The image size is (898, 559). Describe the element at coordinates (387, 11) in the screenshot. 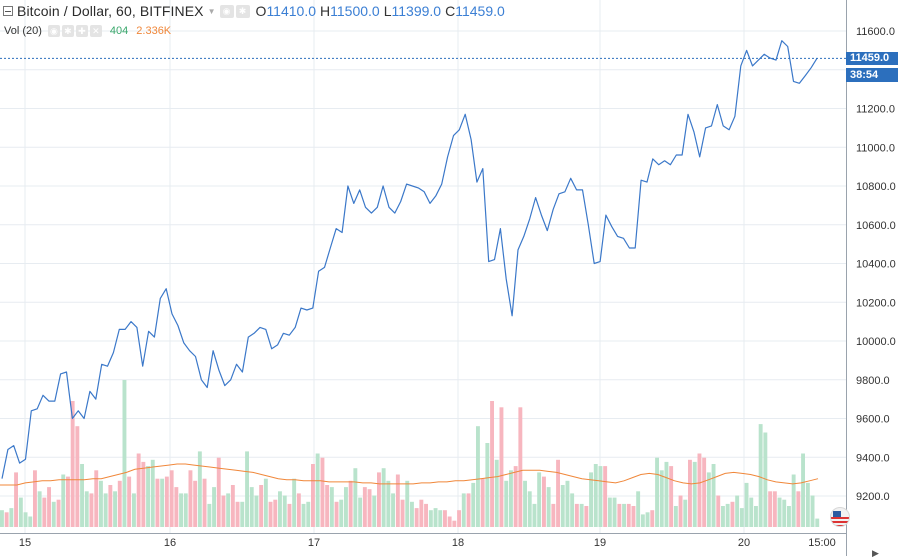

I see `low-key: L` at that location.